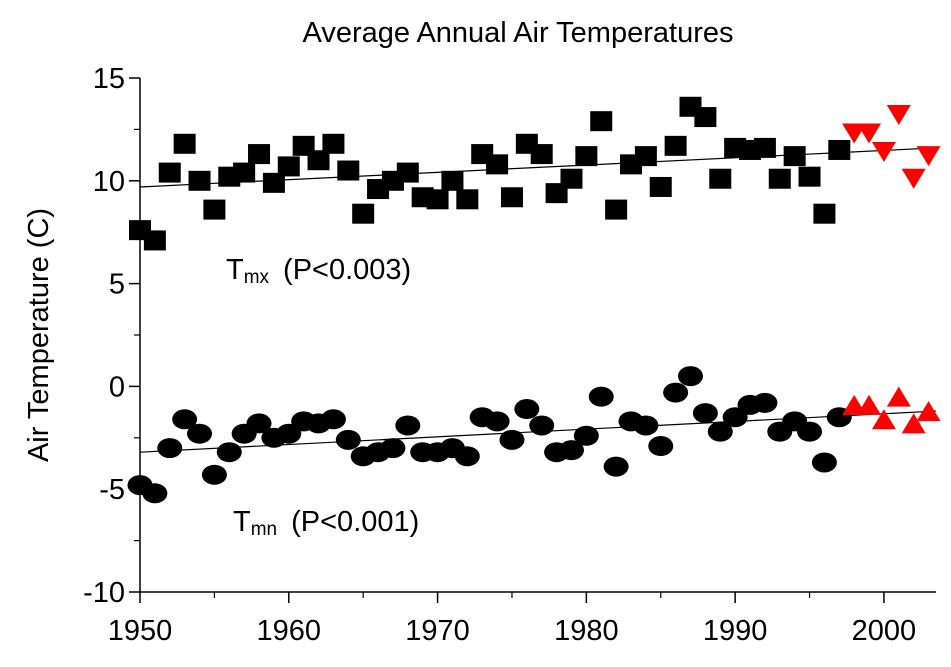 This screenshot has height=667, width=951. Describe the element at coordinates (104, 593) in the screenshot. I see `y-tick-label: -10` at that location.